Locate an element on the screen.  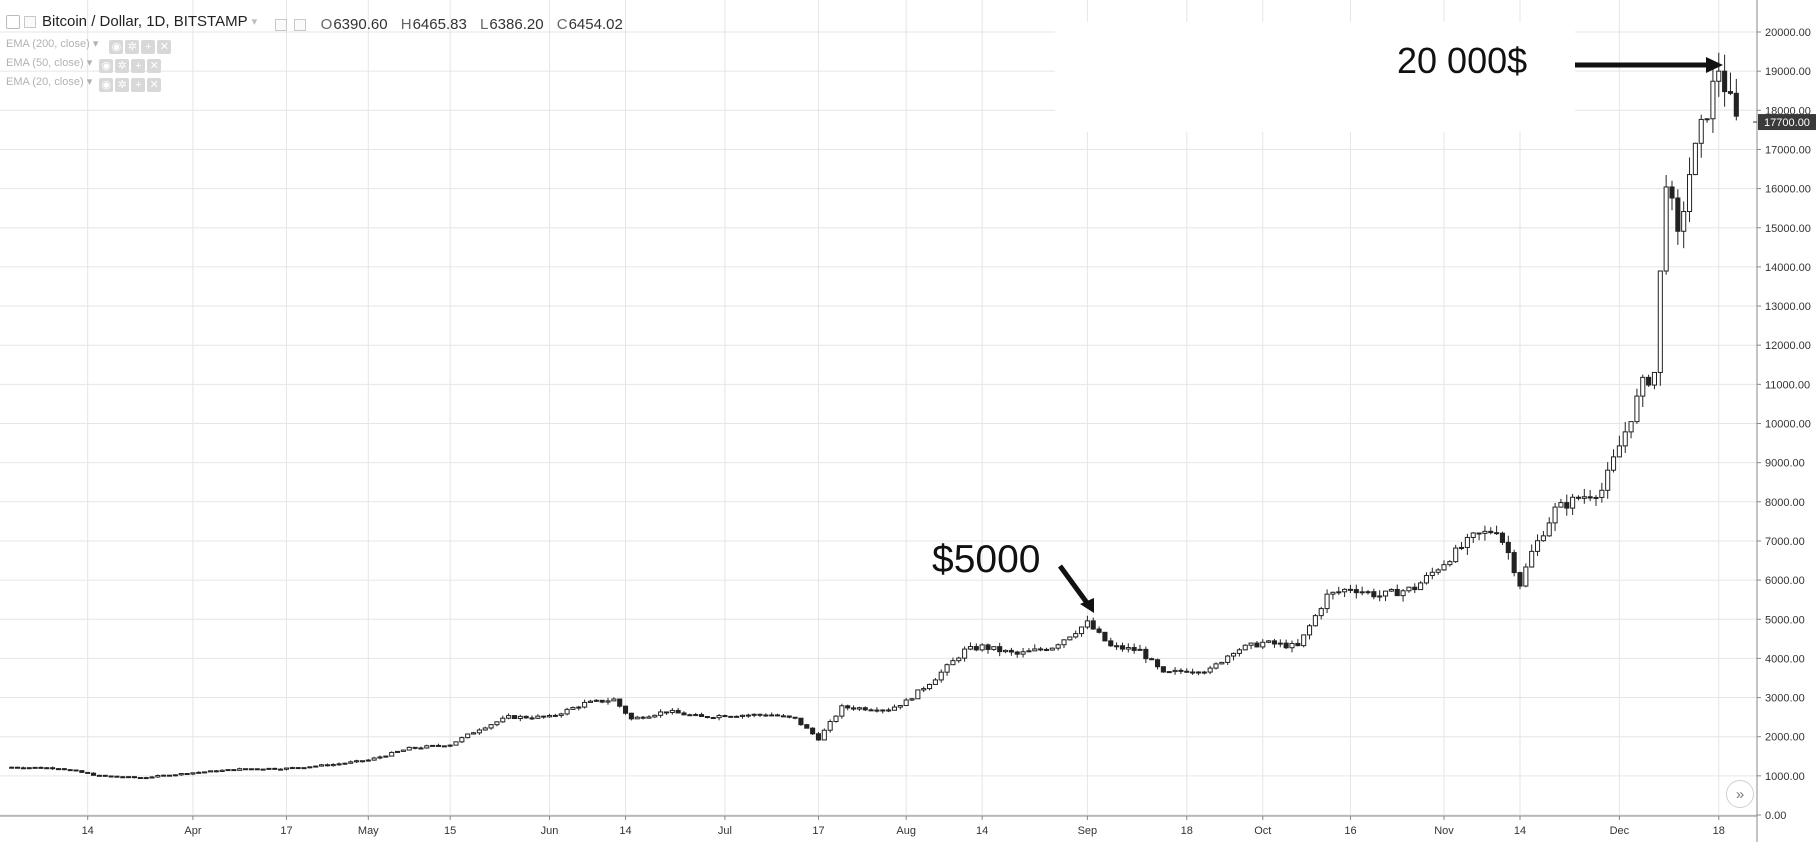
price-tick-label: 11000.00 is located at coordinates (1787, 385).